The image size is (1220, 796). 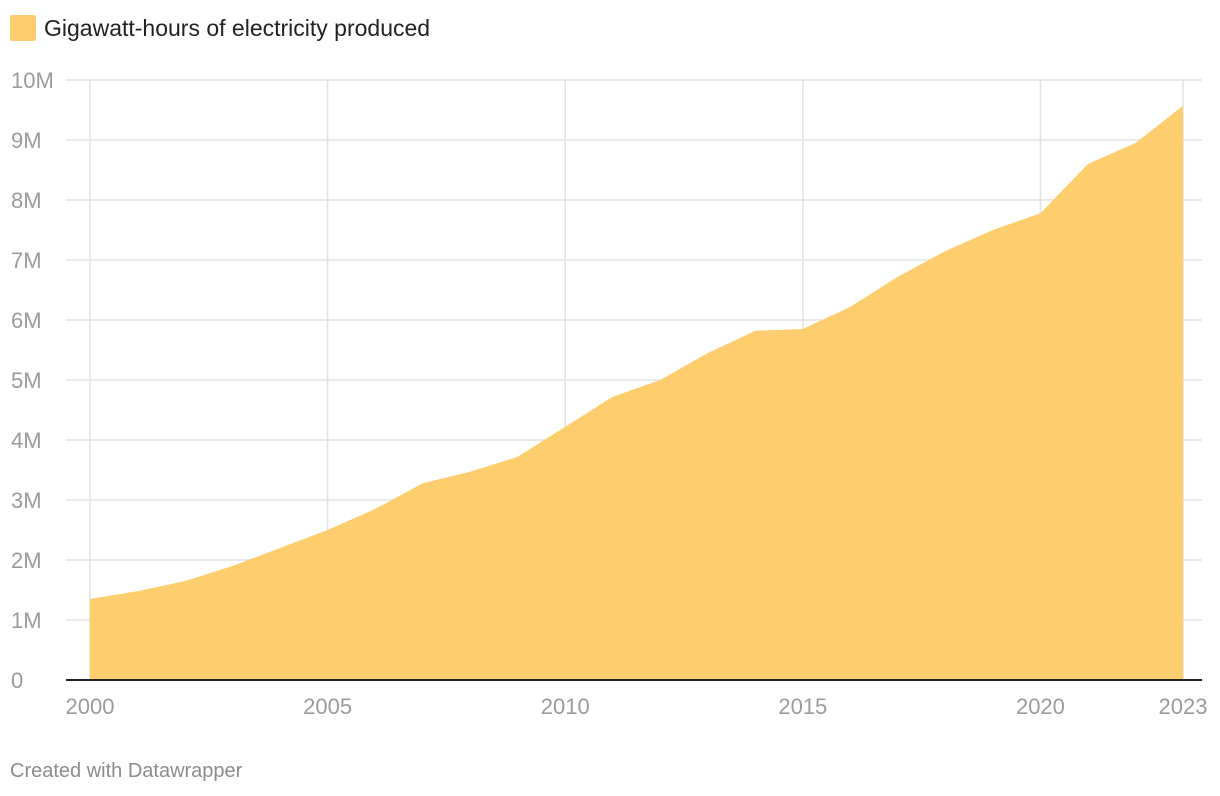 What do you see at coordinates (26, 440) in the screenshot?
I see `y-tick-label: 4M` at bounding box center [26, 440].